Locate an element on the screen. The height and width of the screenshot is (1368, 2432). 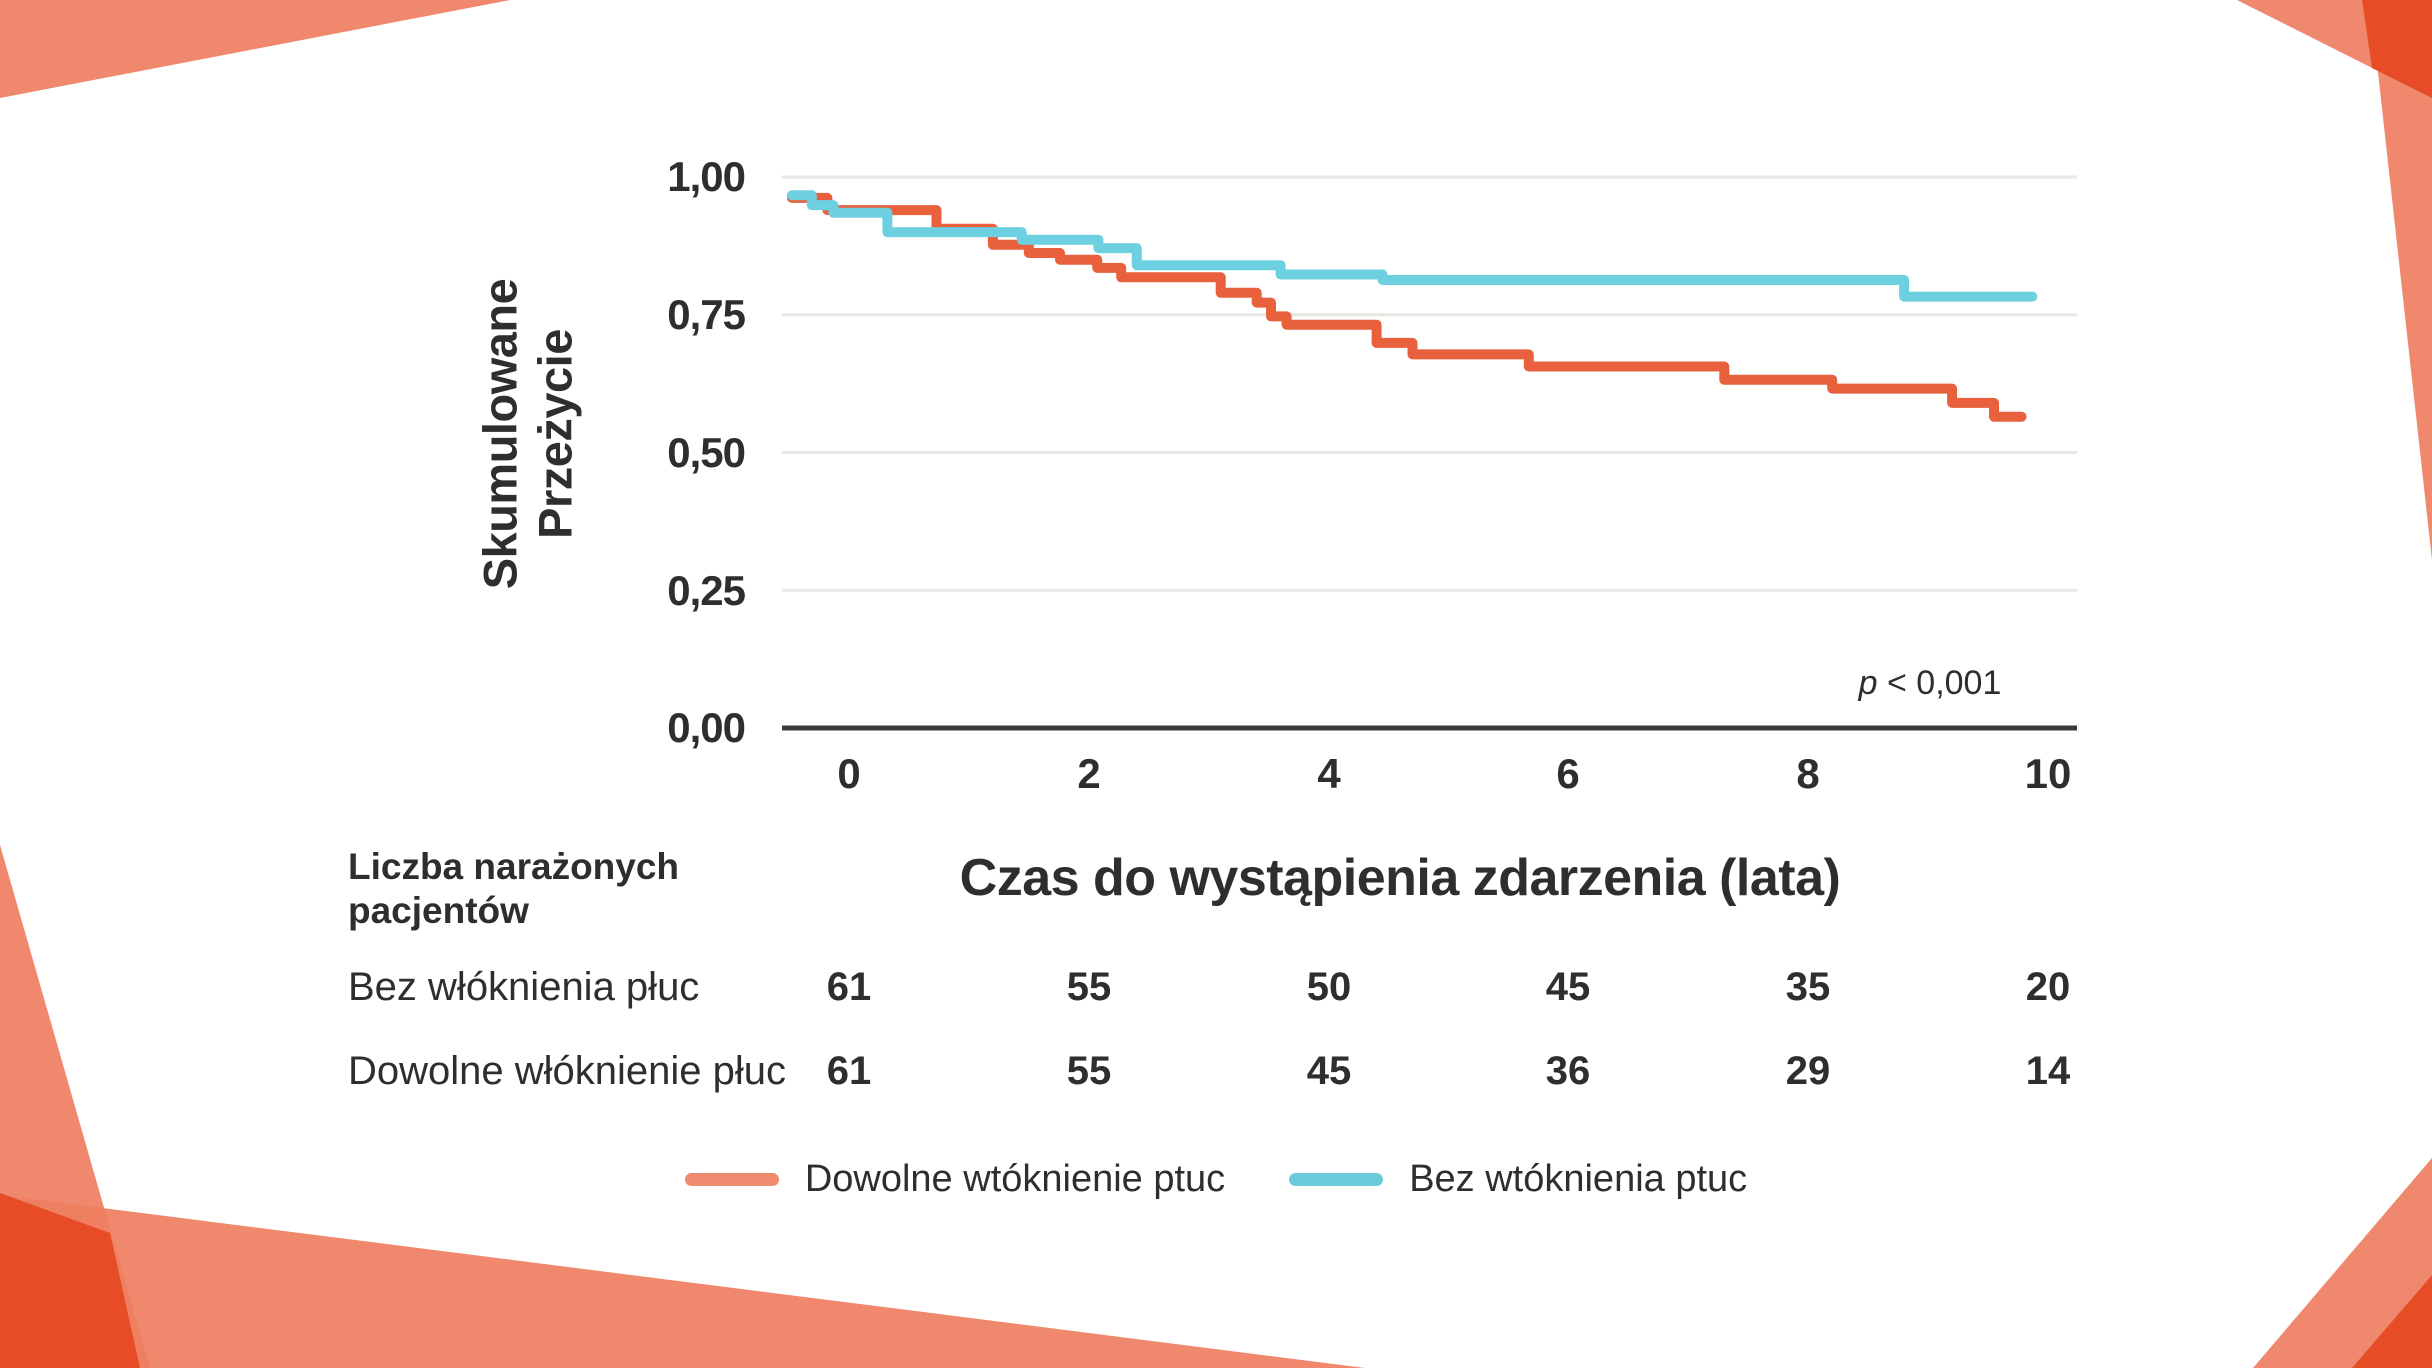
risk-value: 14 is located at coordinates (2048, 1071).